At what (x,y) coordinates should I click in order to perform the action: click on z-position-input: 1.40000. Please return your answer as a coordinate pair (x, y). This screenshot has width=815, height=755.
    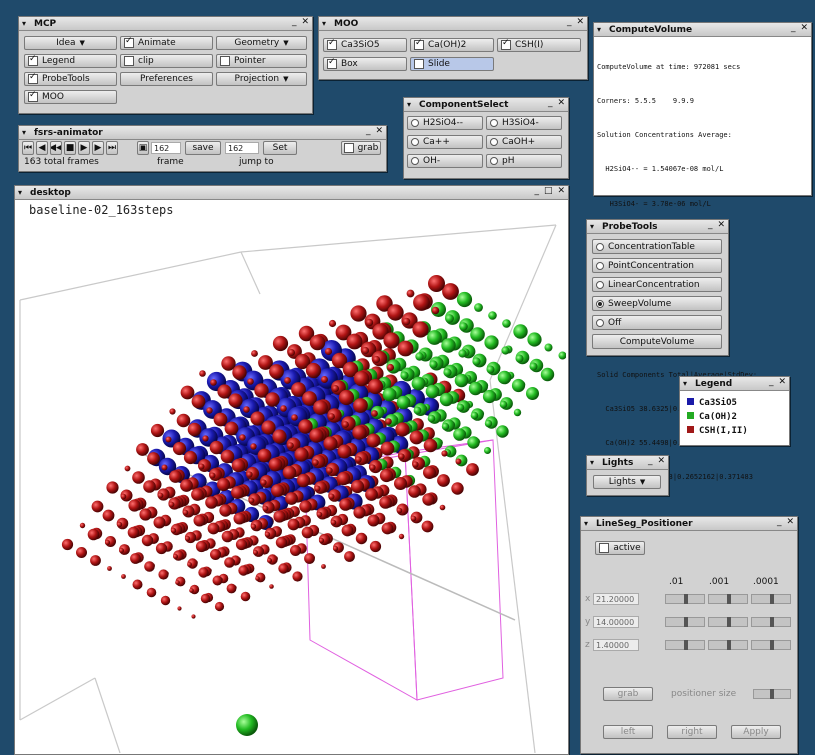
    Looking at the image, I should click on (616, 645).